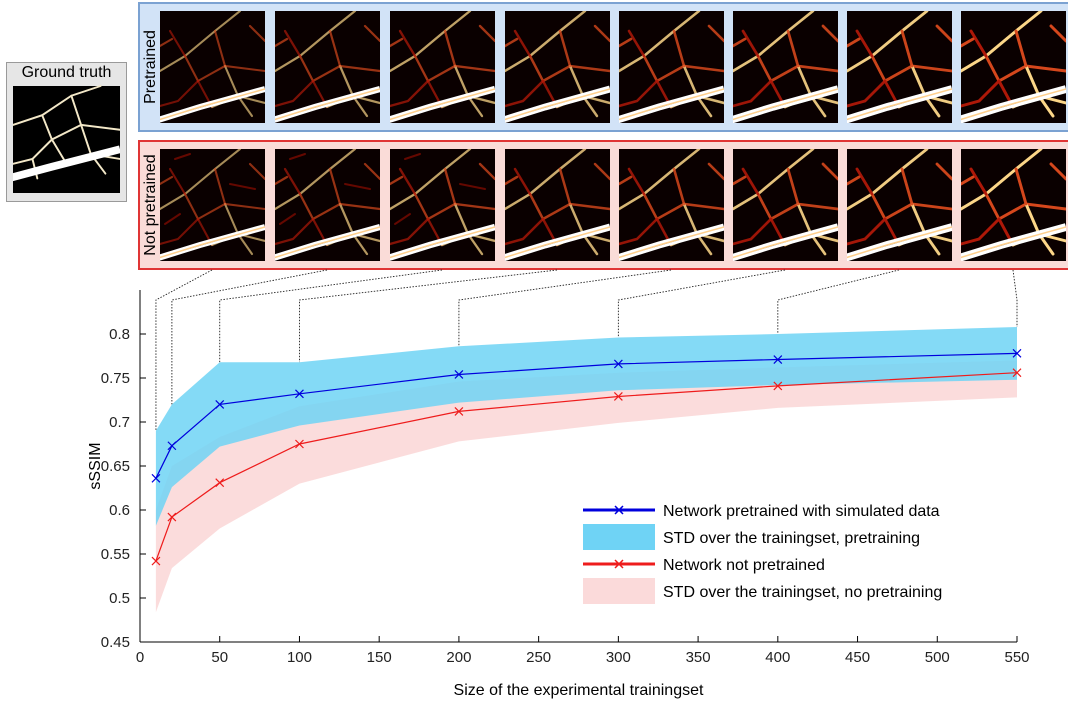 The height and width of the screenshot is (702, 1068). What do you see at coordinates (115, 466) in the screenshot?
I see `y-tick-label: 0.65` at bounding box center [115, 466].